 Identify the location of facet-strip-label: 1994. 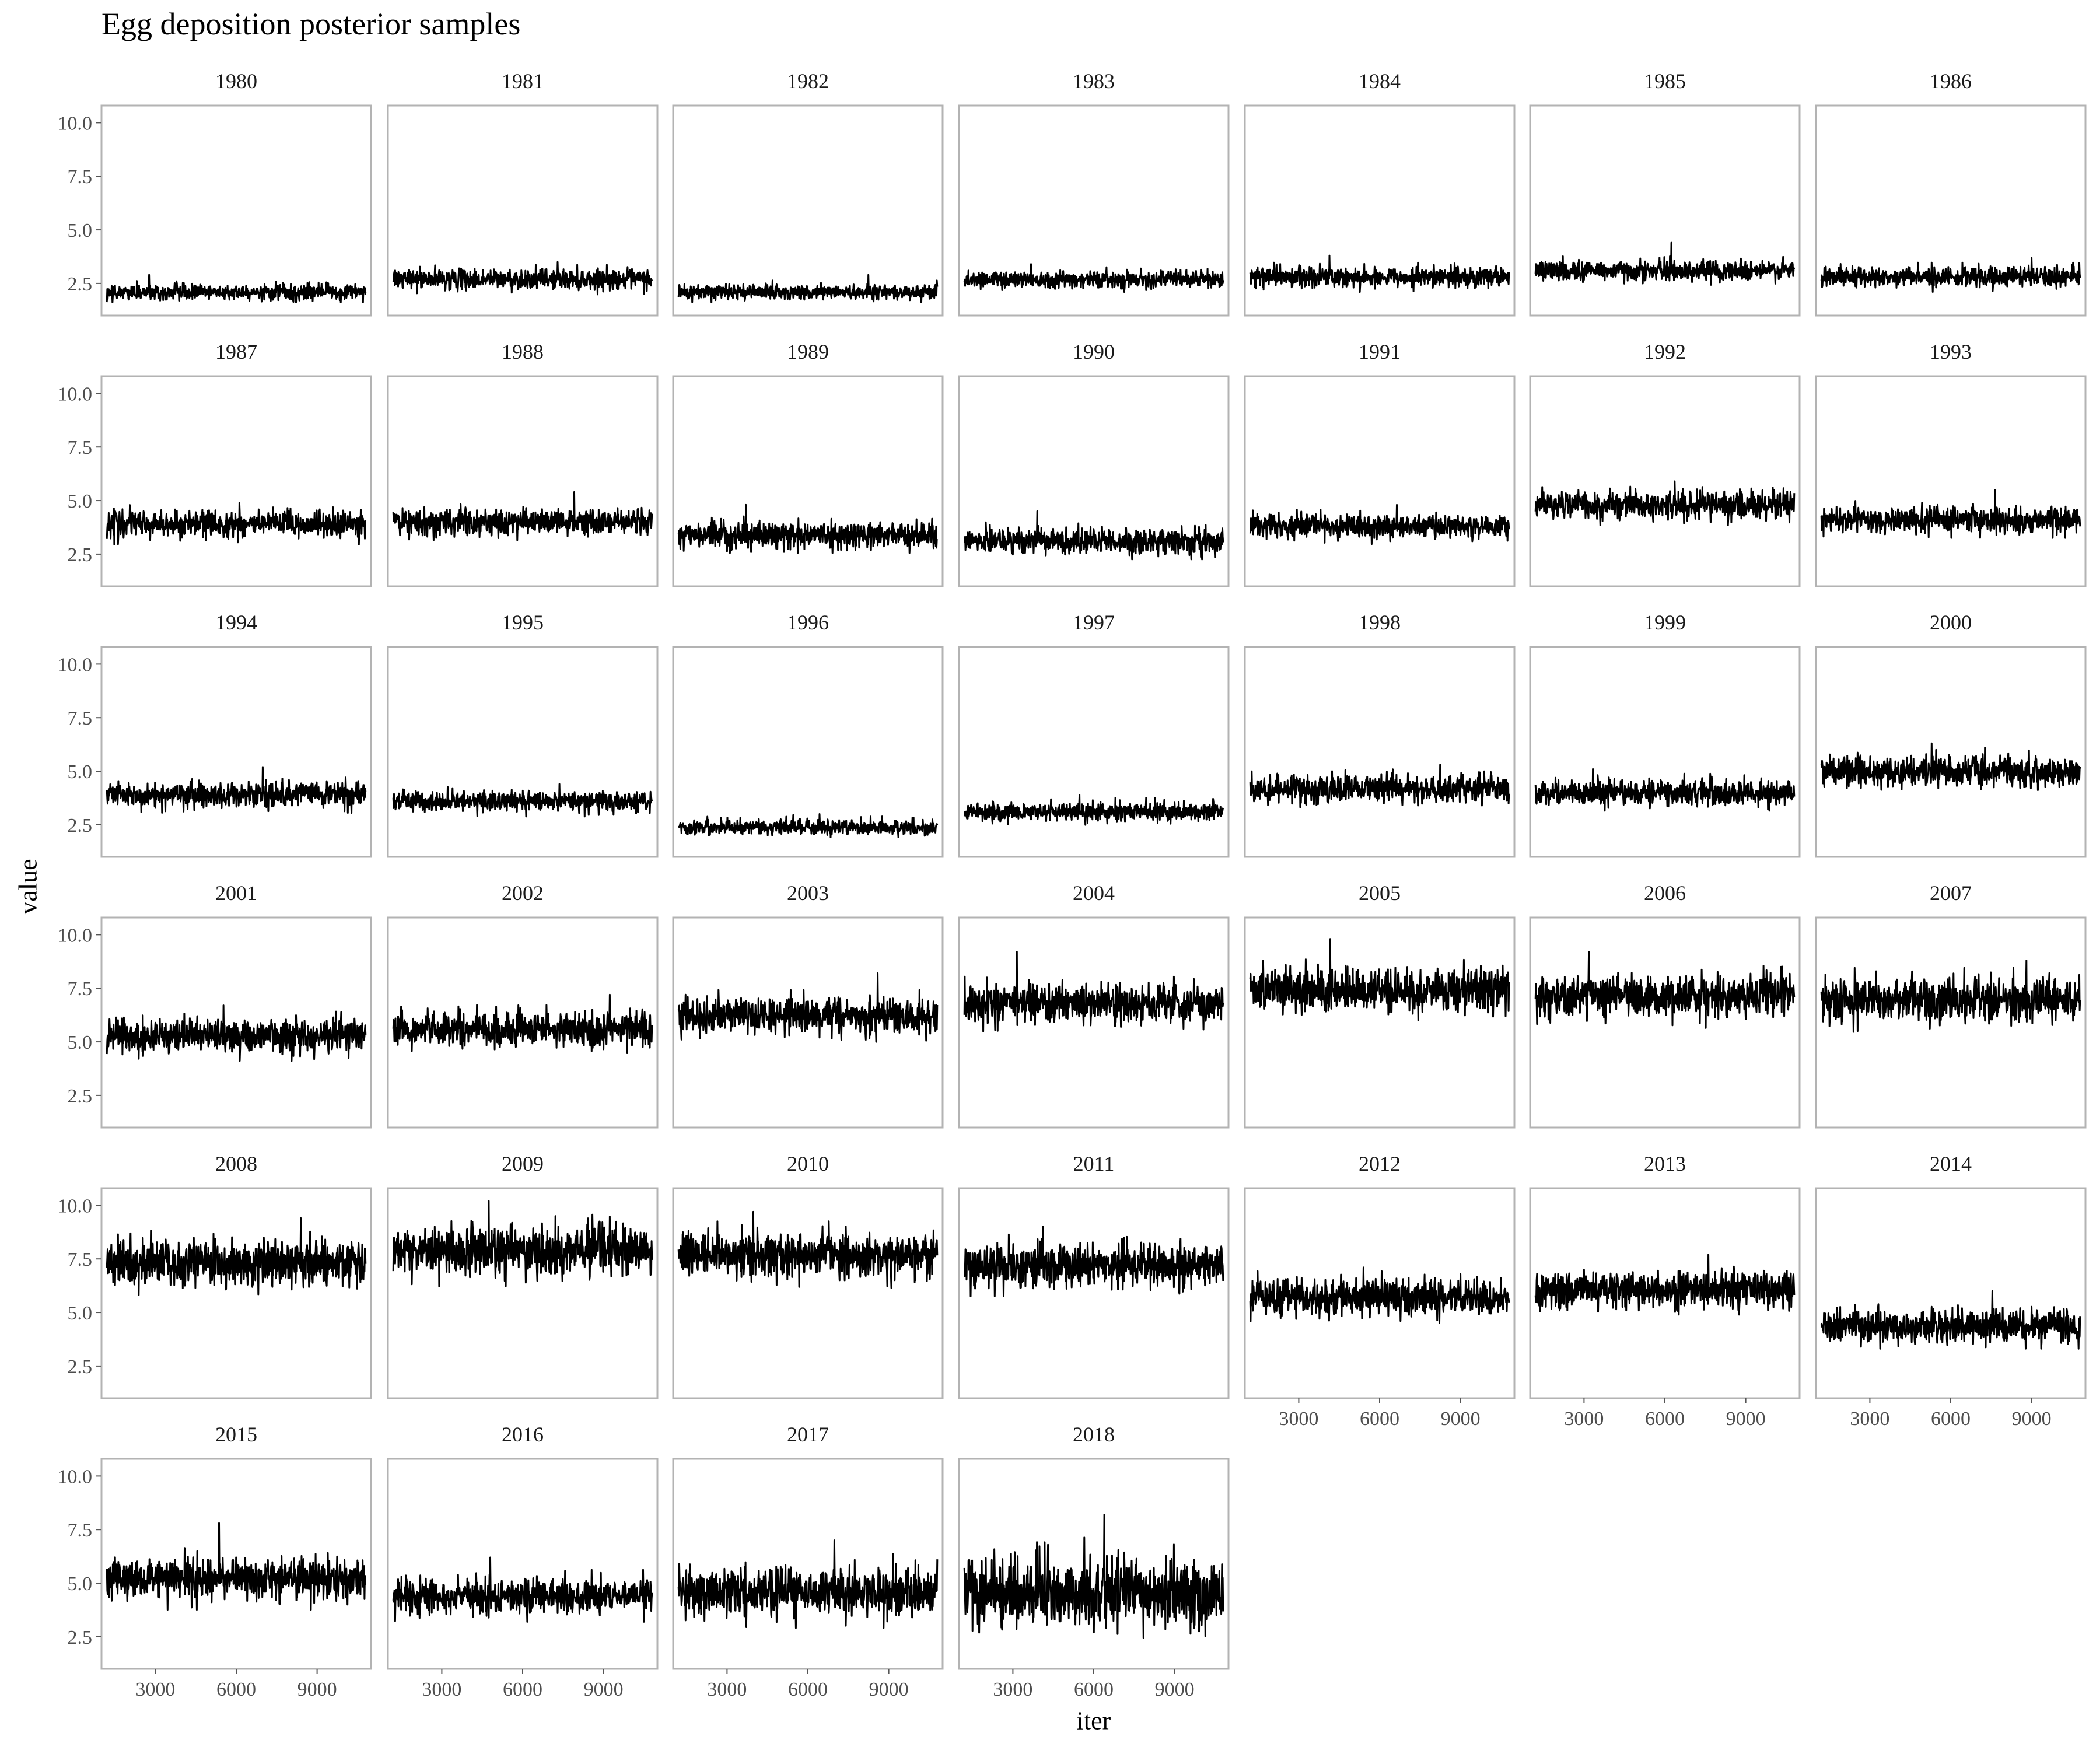
(236, 622).